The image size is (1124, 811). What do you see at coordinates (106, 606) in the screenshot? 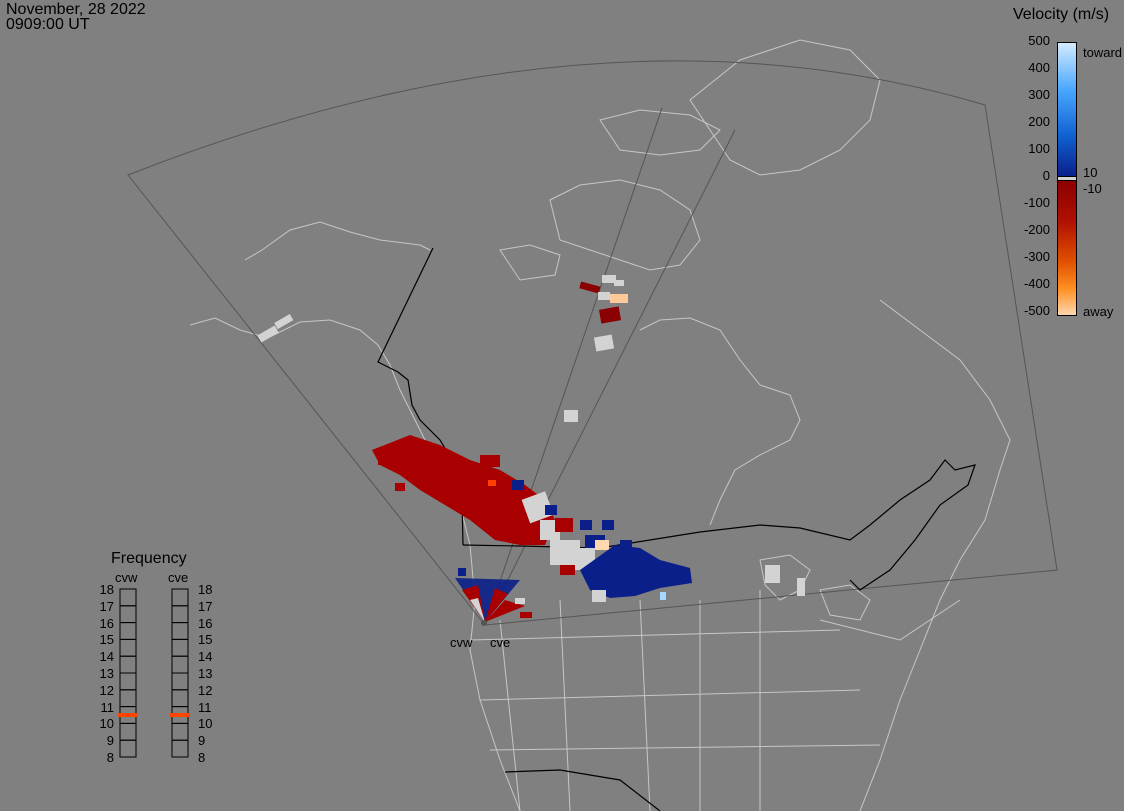
I see `frequency-tick-left: 17` at bounding box center [106, 606].